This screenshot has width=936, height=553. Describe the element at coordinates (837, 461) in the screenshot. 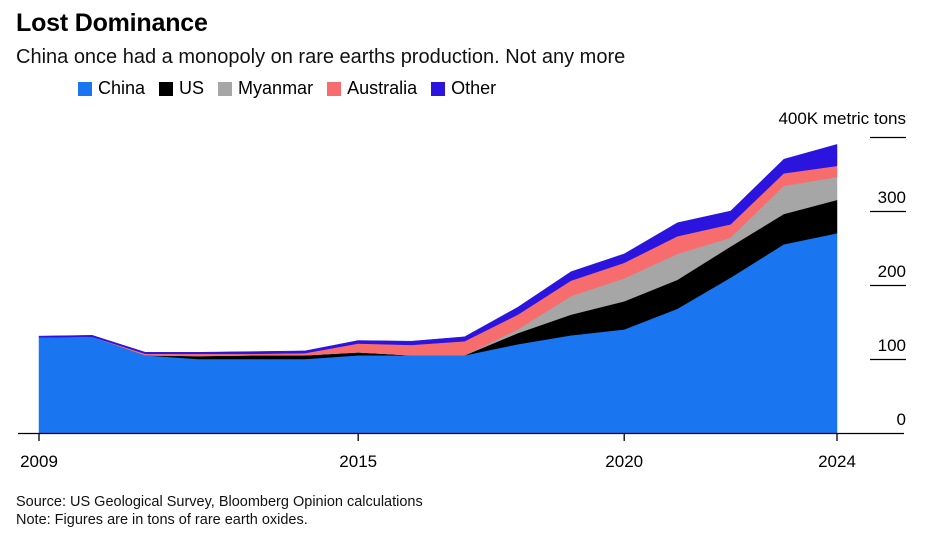

I see `x-tick-label-2024: 2024` at that location.